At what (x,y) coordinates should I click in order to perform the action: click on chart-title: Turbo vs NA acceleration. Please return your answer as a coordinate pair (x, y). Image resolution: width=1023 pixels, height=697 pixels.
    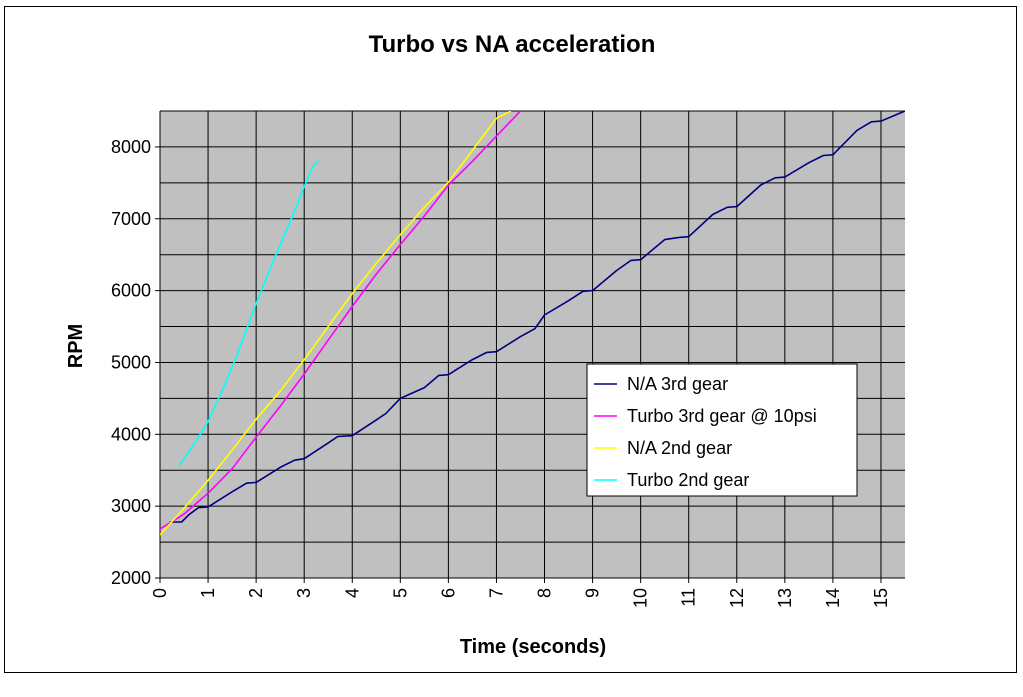
    Looking at the image, I should click on (512, 44).